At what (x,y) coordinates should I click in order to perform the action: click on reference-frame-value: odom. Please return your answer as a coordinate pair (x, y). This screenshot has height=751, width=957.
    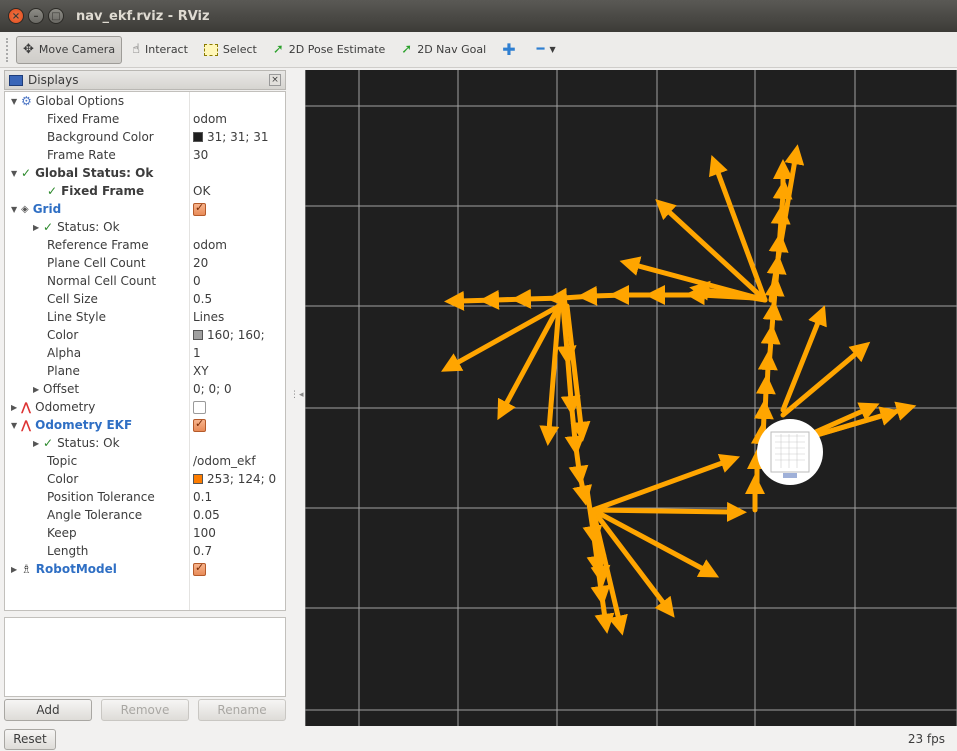
    Looking at the image, I should click on (210, 245).